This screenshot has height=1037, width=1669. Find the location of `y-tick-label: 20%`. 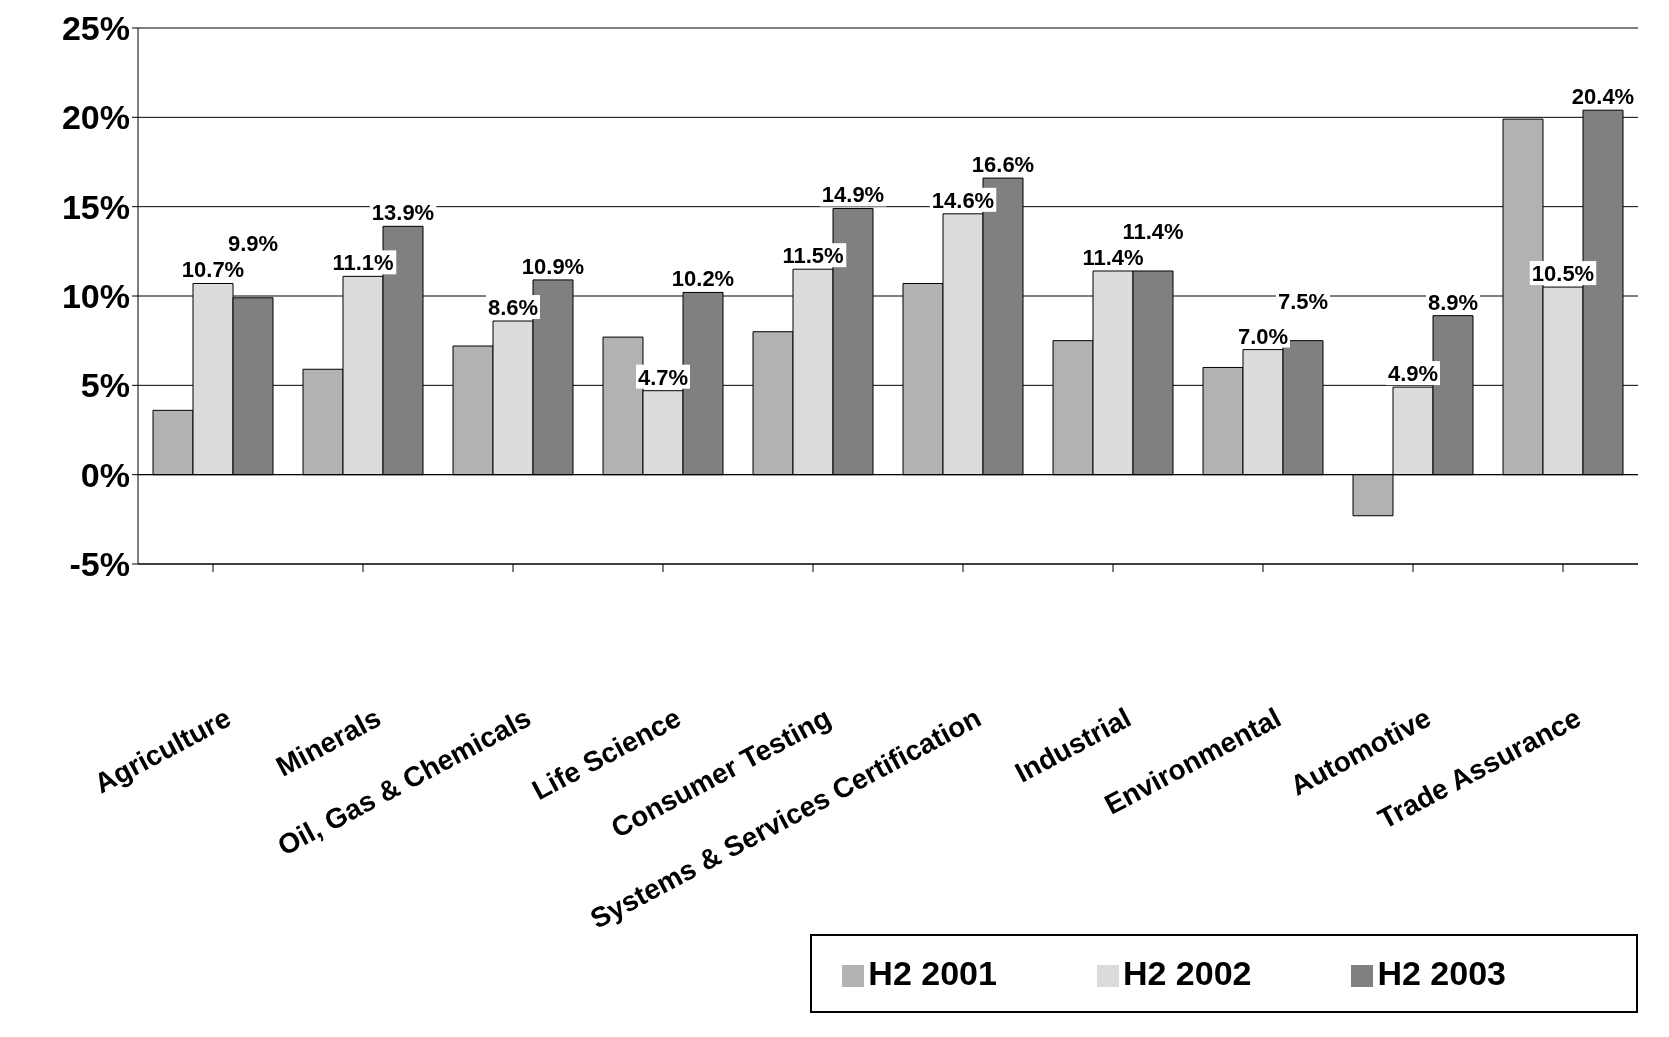

y-tick-label: 20% is located at coordinates (95, 117).